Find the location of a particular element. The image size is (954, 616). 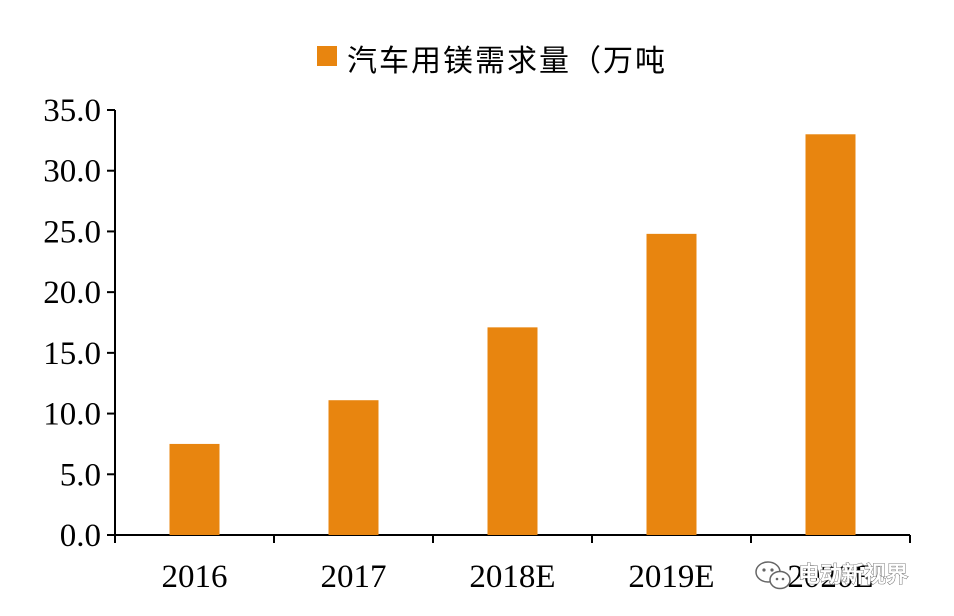

x-ticks: 2016 2017 2018E 2019E 2020E is located at coordinates (512, 565).